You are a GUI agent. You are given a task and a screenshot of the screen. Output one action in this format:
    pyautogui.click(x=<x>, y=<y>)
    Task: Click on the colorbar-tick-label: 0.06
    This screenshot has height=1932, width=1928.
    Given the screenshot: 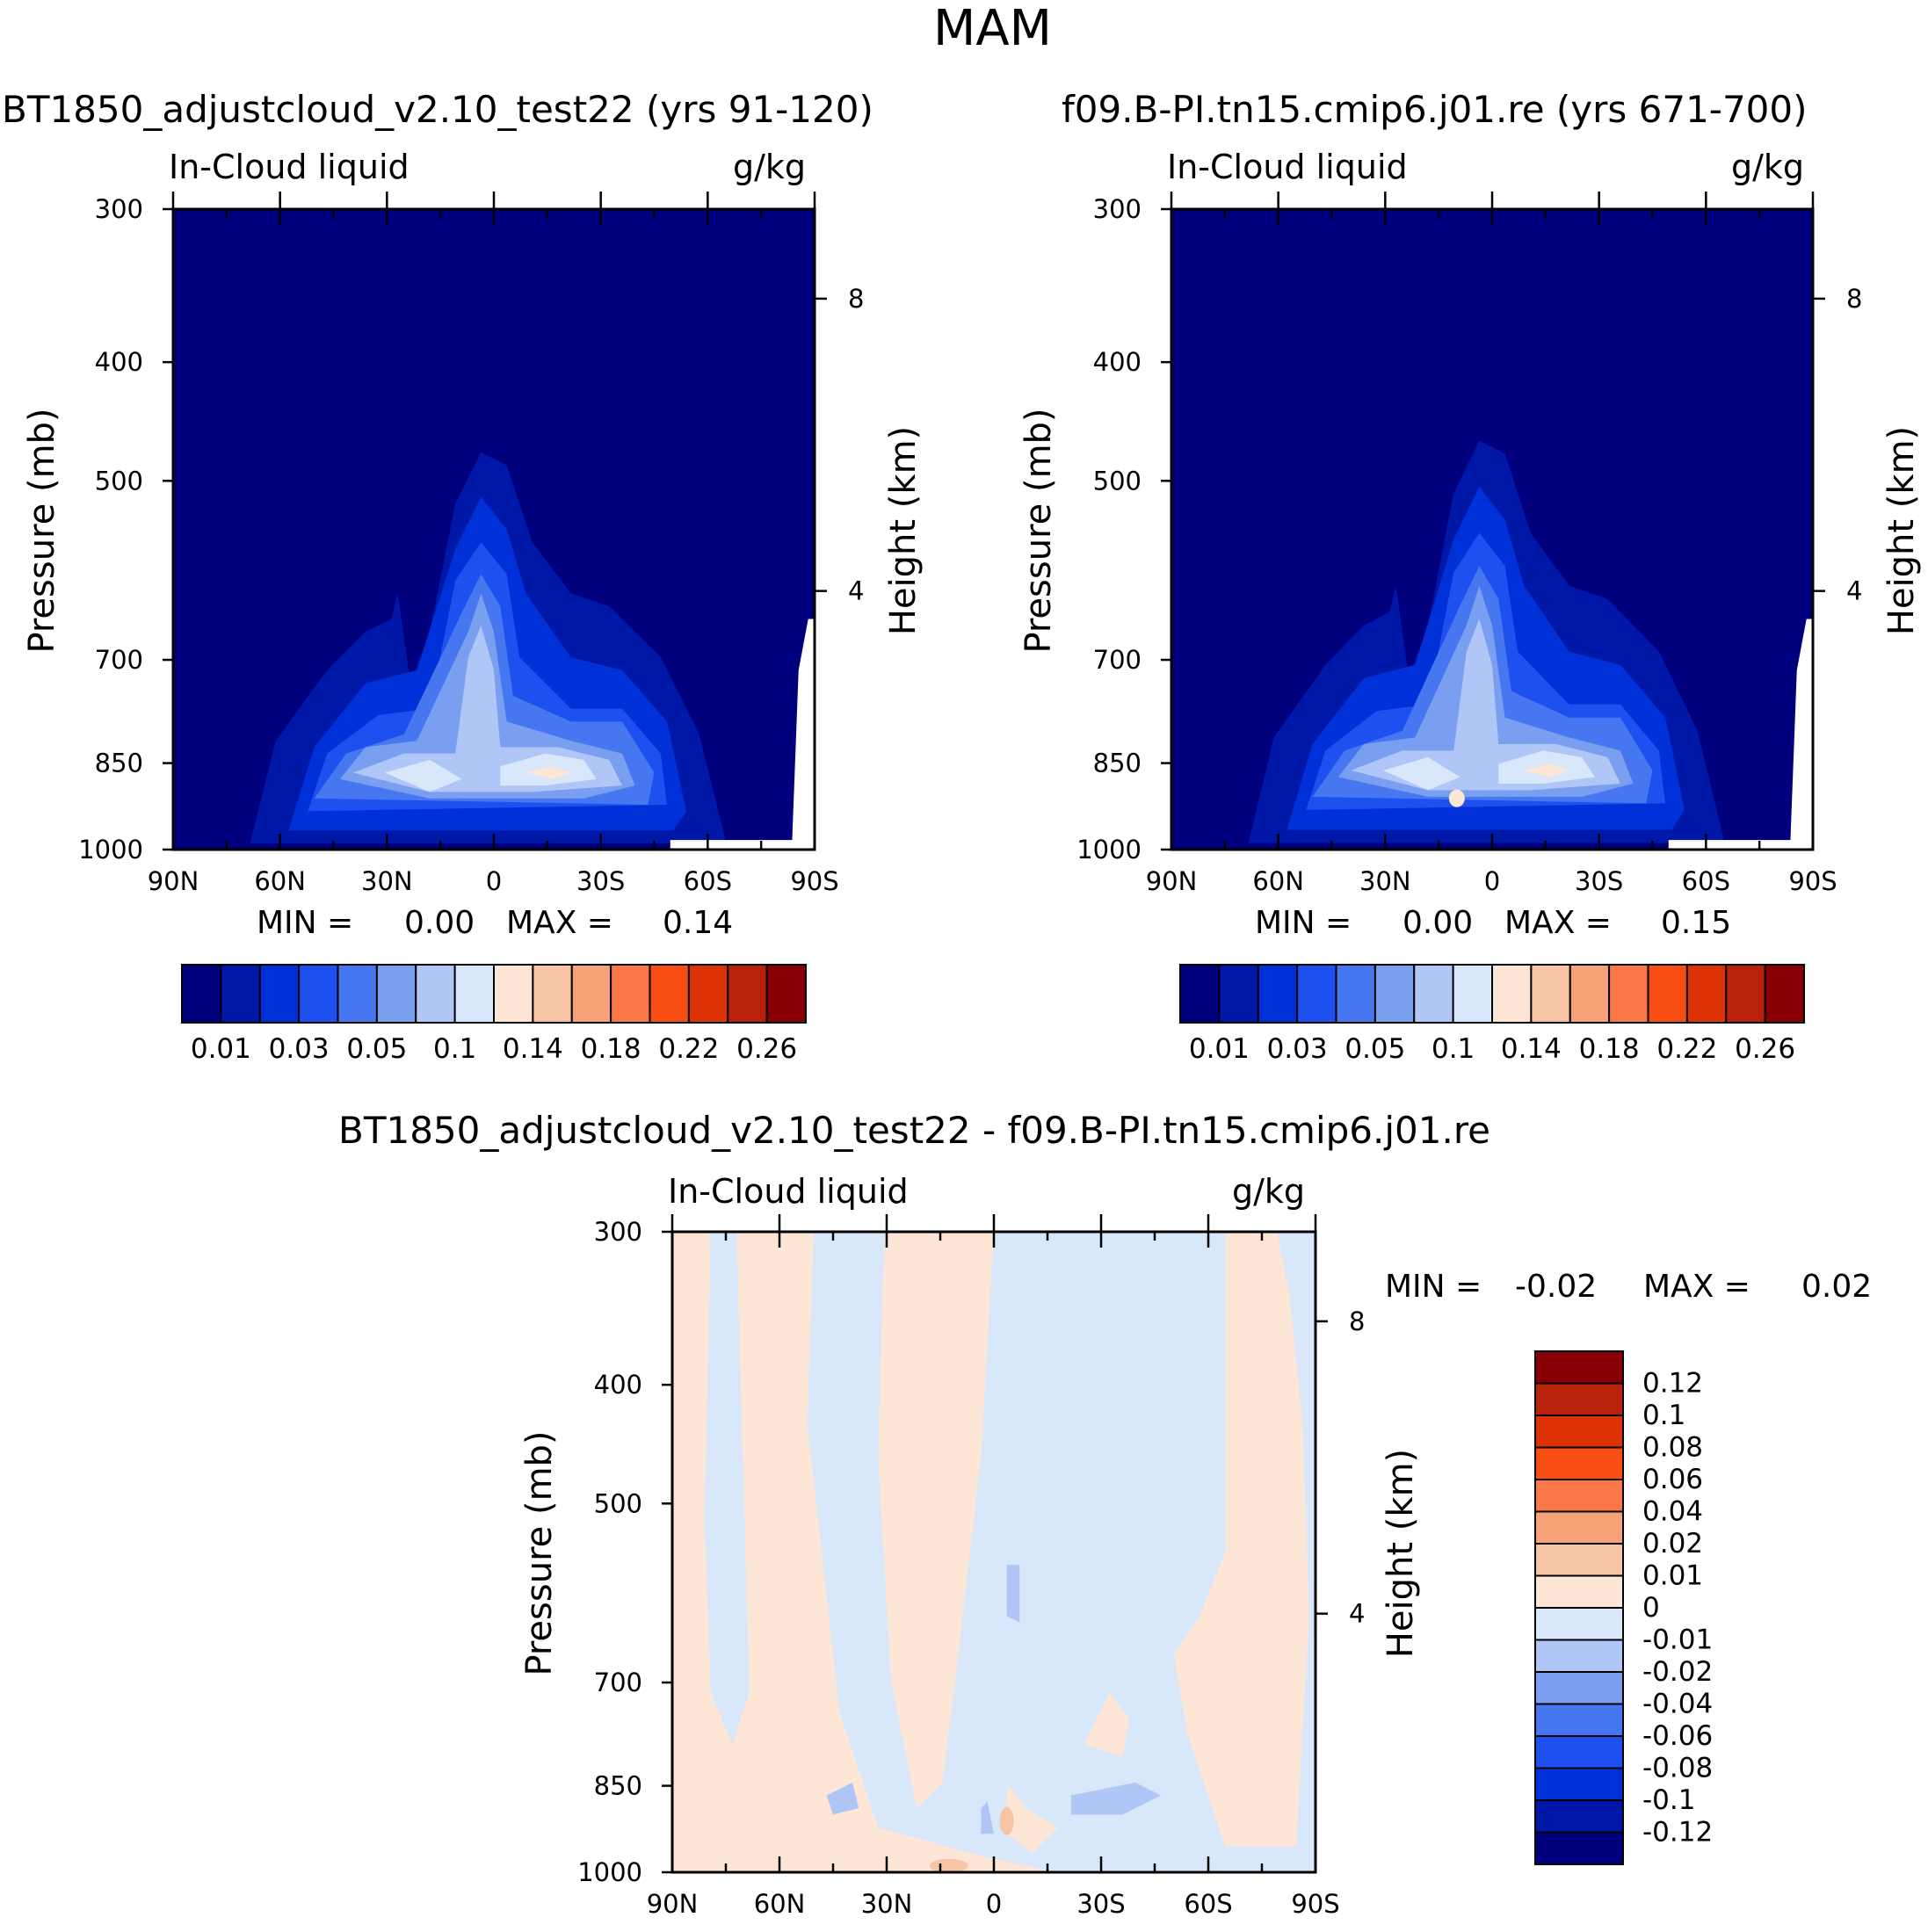 What is the action you would take?
    pyautogui.click(x=1672, y=1479)
    